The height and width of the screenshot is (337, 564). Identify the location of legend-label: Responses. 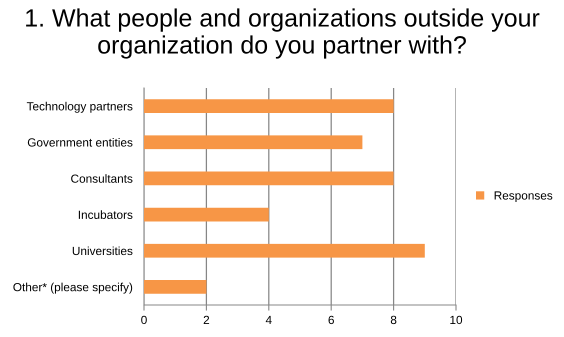
(523, 196).